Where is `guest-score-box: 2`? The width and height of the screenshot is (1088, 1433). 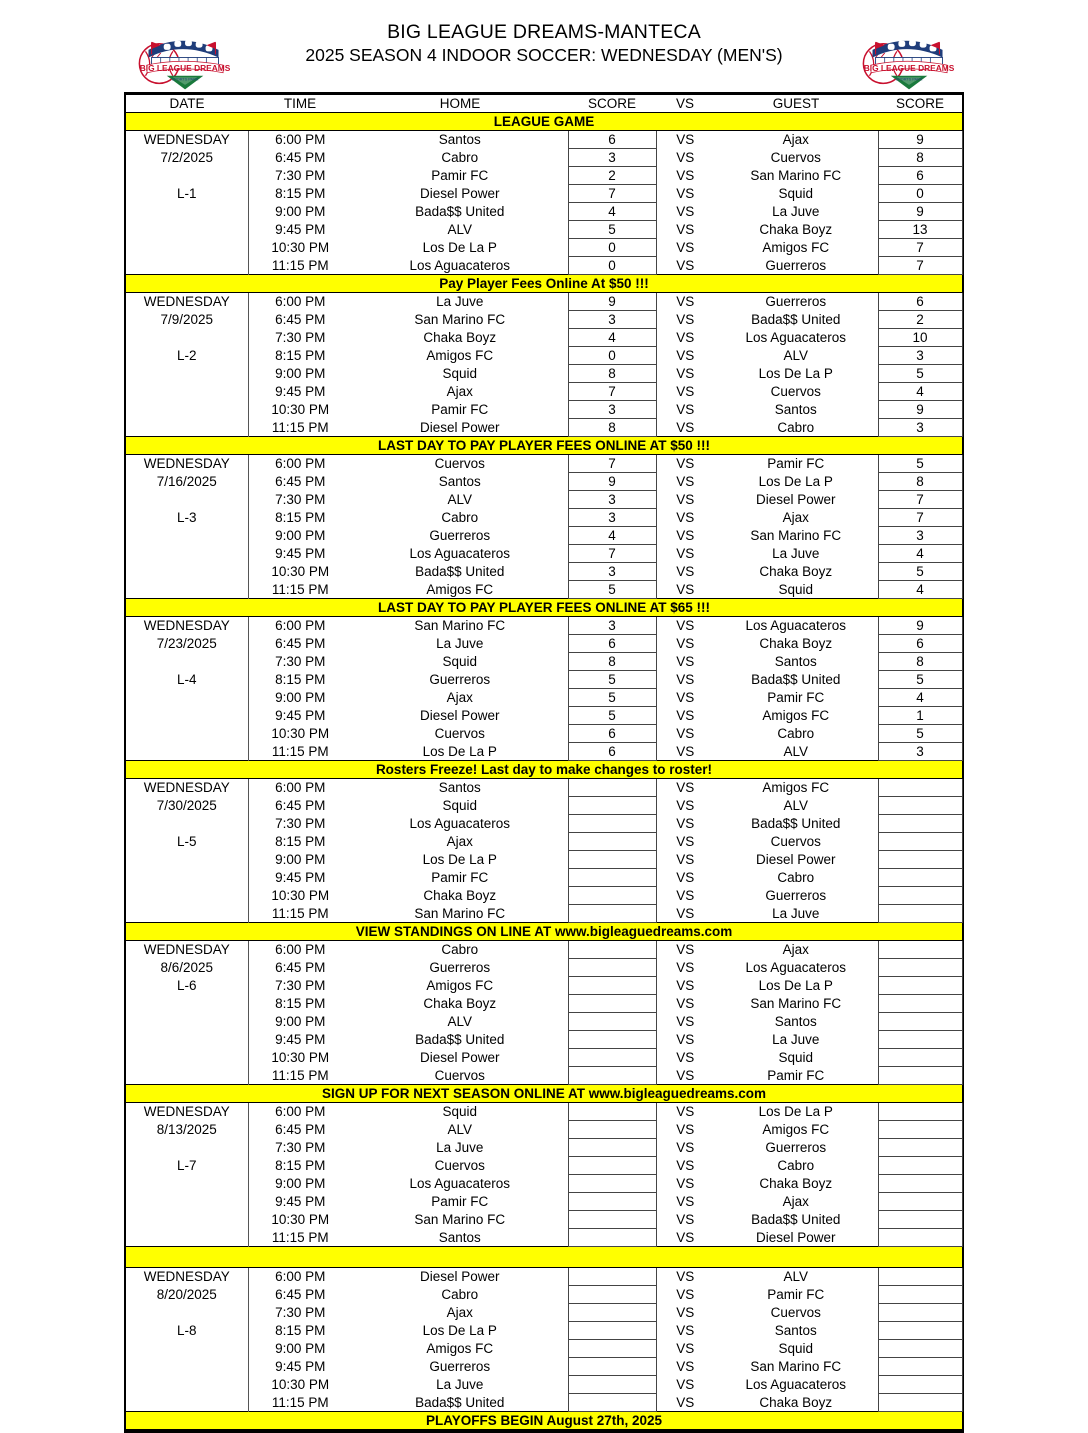
guest-score-box: 2 is located at coordinates (920, 319).